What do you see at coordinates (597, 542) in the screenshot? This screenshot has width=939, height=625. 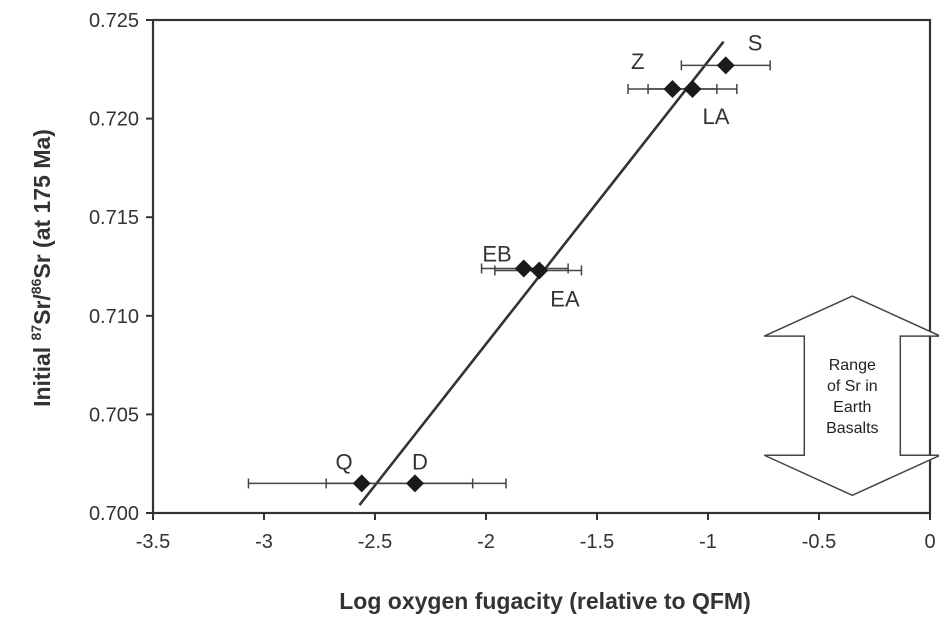 I see `x-tick-label: -1.5` at bounding box center [597, 542].